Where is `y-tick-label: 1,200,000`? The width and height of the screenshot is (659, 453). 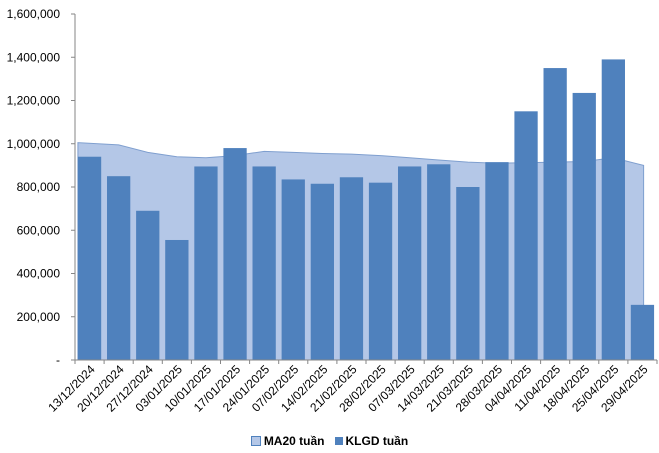 y-tick-label: 1,200,000 is located at coordinates (34, 101).